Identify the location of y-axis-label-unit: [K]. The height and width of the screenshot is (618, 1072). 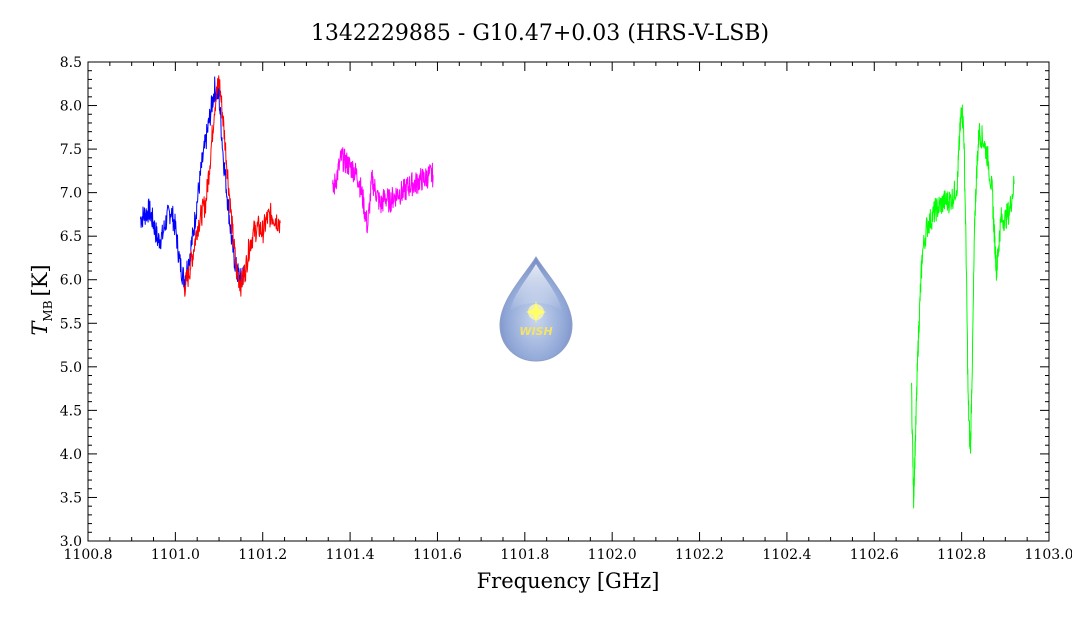
(40, 280).